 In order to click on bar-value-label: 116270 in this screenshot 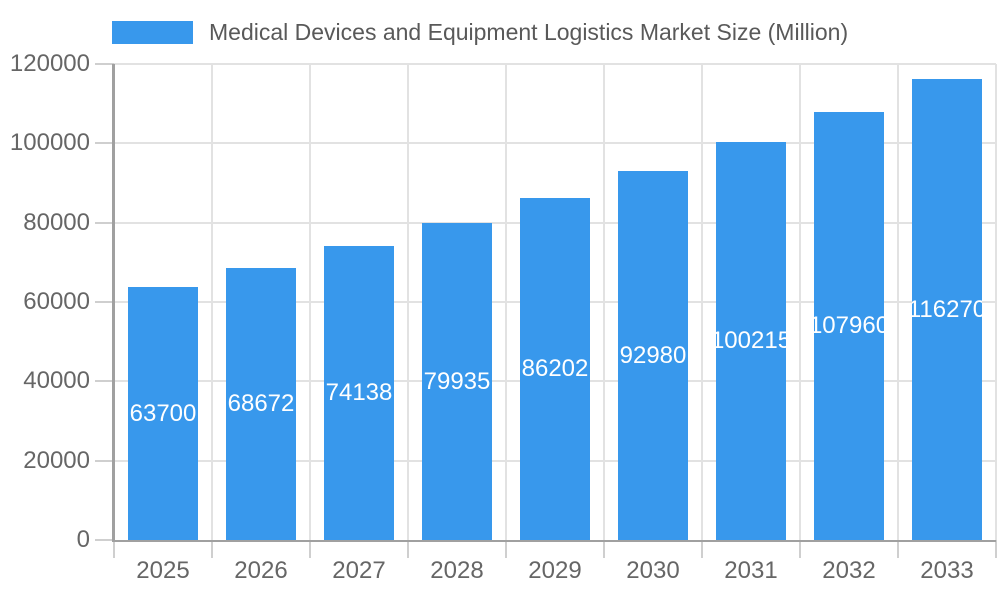, I will do `click(947, 309)`.